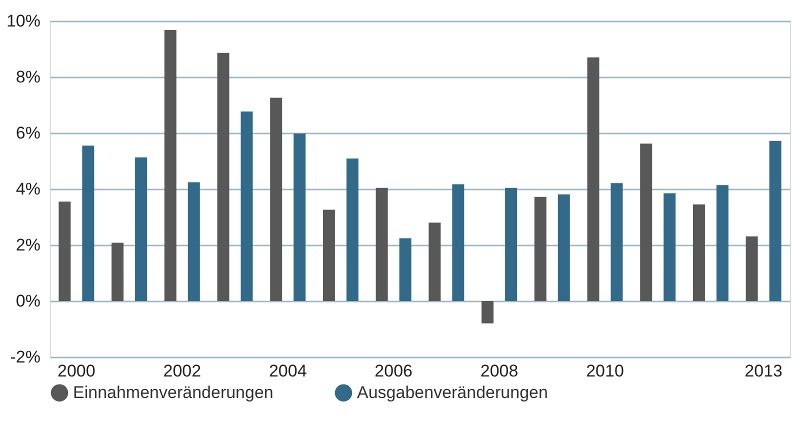 The height and width of the screenshot is (446, 795). I want to click on x-tick-label: 2006, so click(393, 371).